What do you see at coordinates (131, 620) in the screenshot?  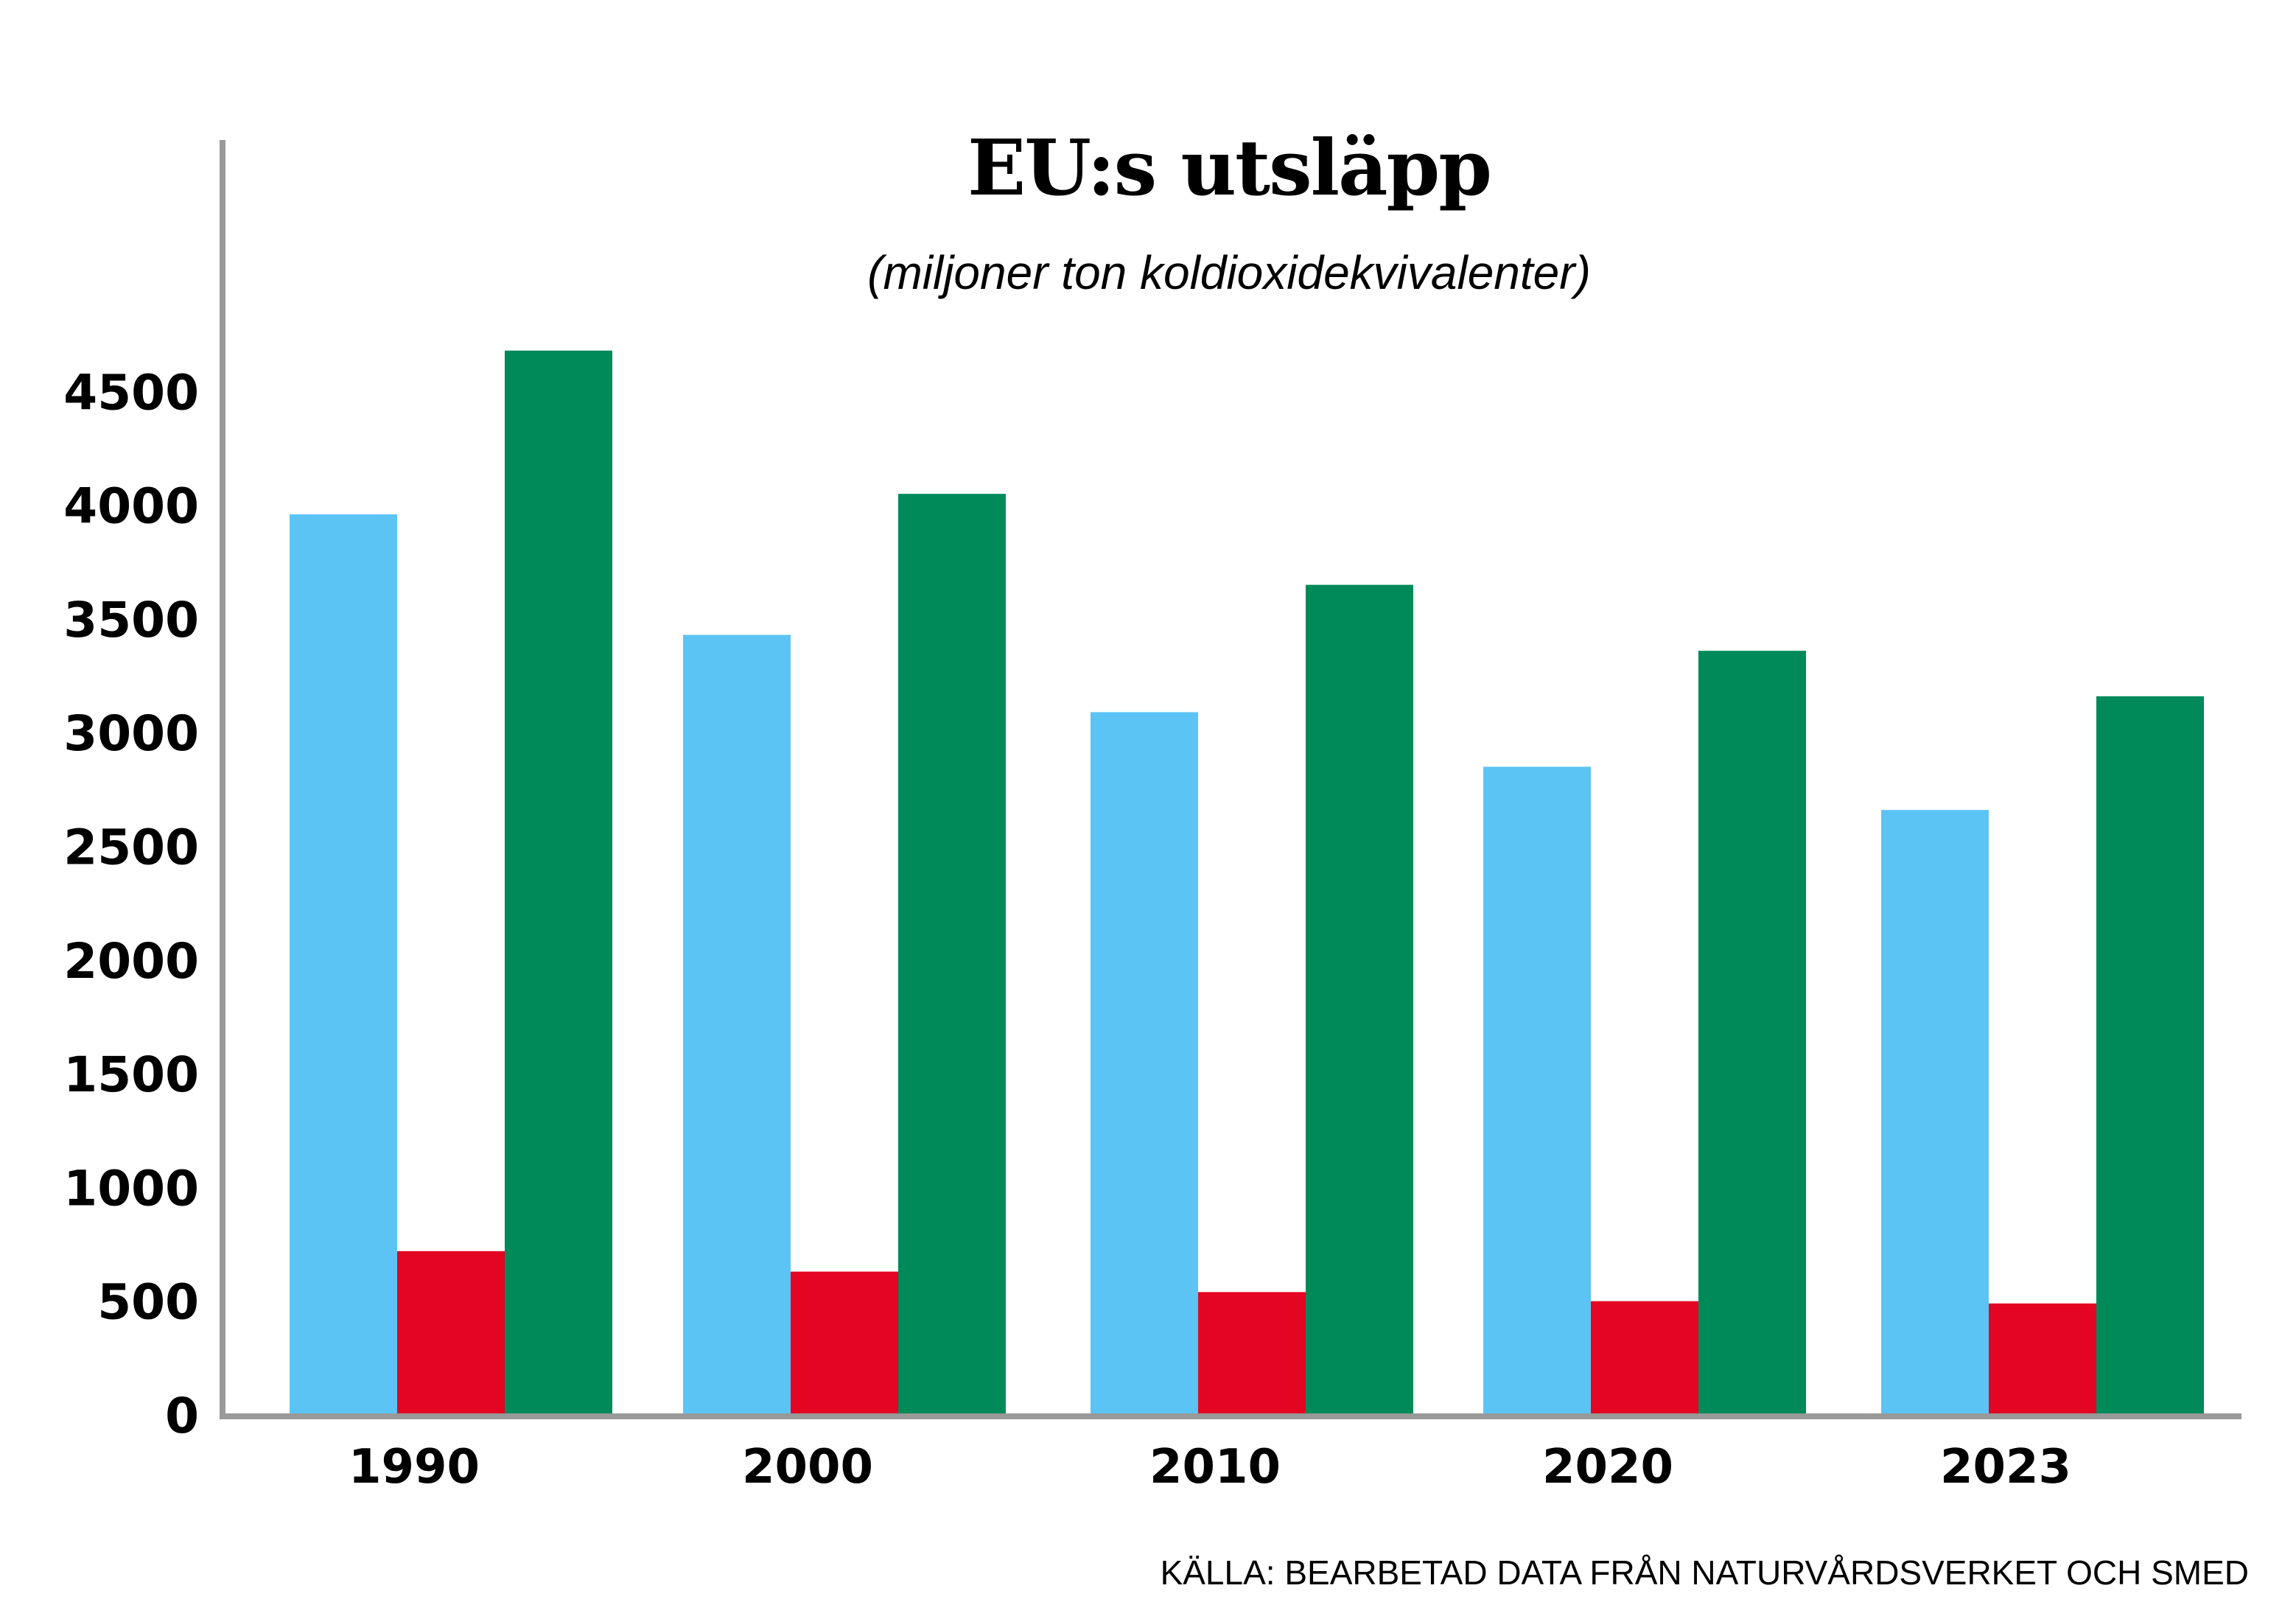 I see `y-tick-label: 3500` at bounding box center [131, 620].